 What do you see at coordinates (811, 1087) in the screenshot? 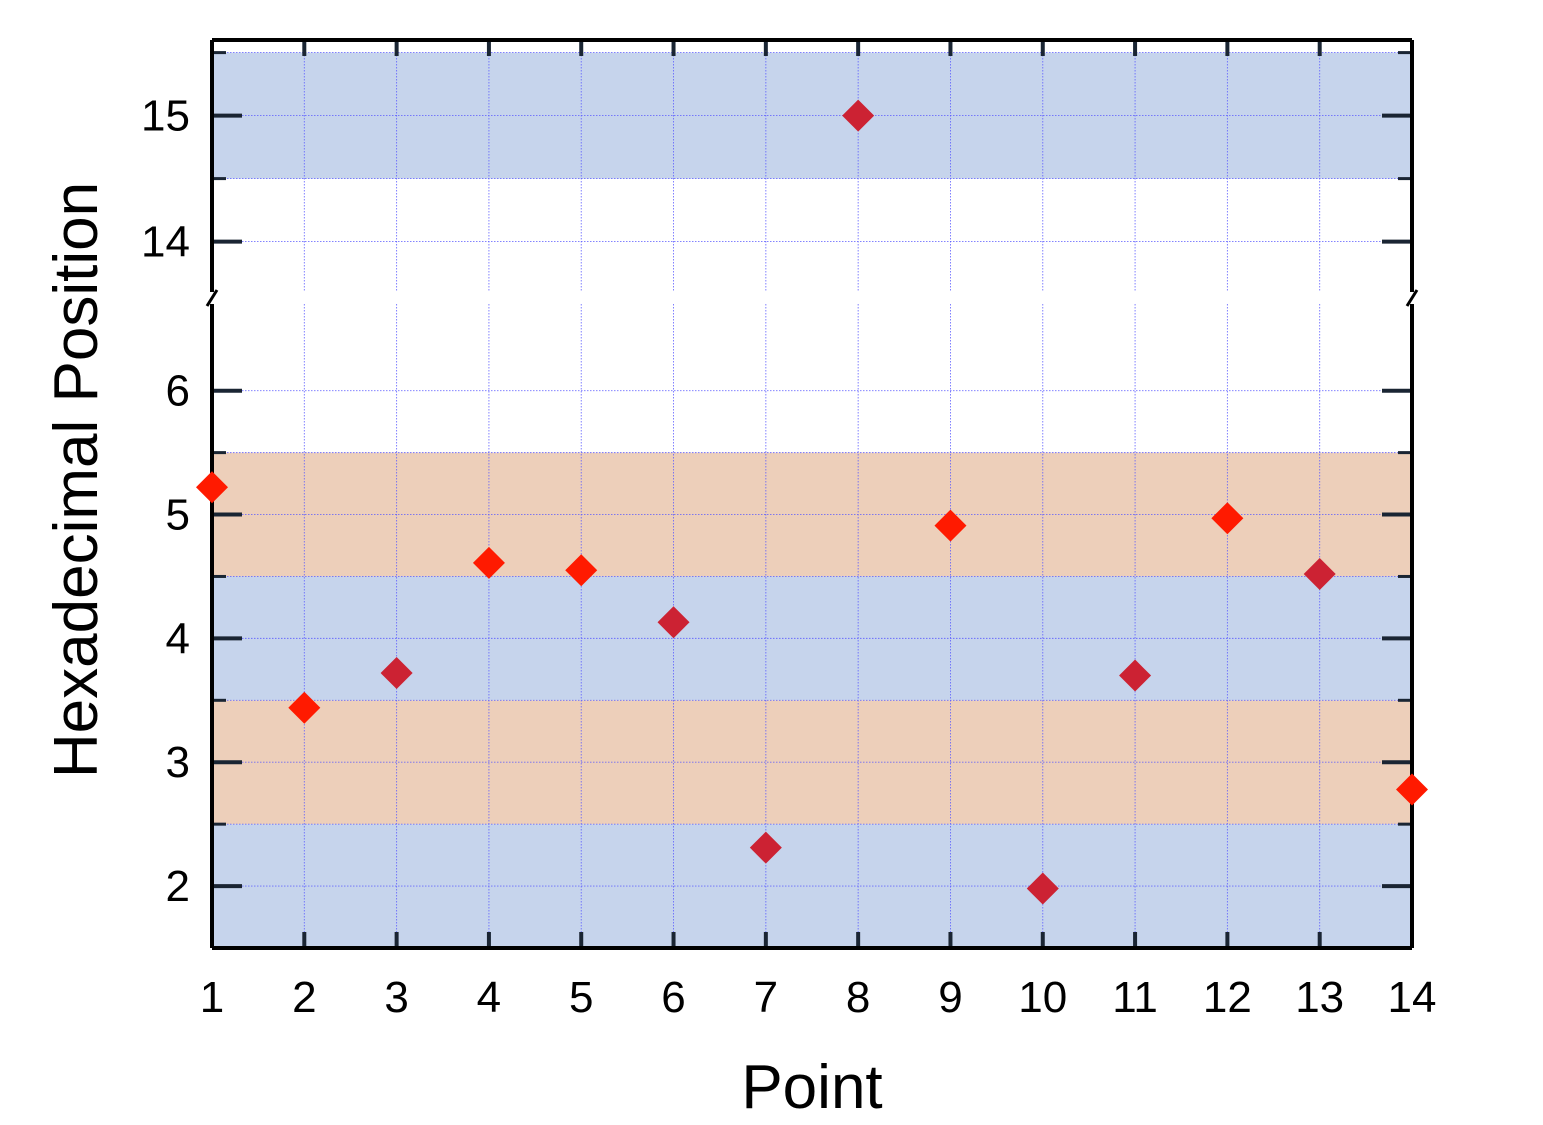
I see `x-axis-title: Point` at bounding box center [811, 1087].